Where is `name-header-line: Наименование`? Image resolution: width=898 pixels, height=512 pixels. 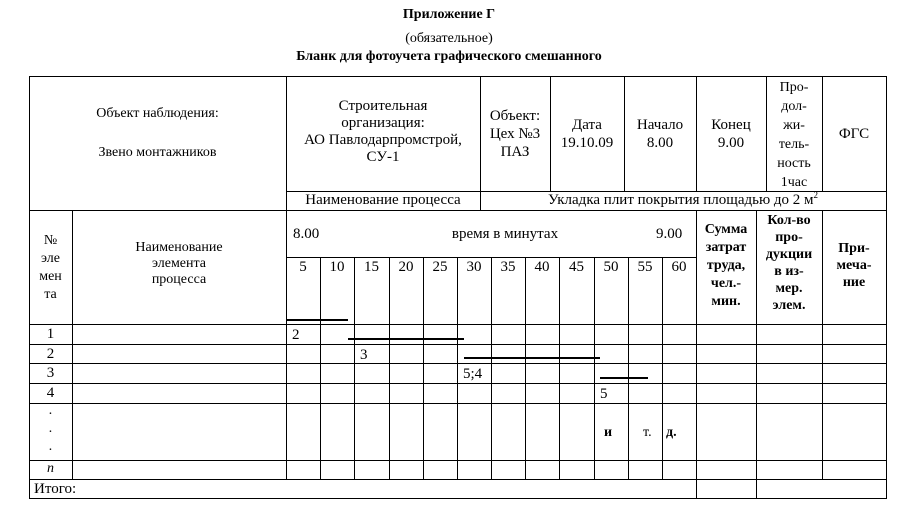 name-header-line: Наименование is located at coordinates (179, 247).